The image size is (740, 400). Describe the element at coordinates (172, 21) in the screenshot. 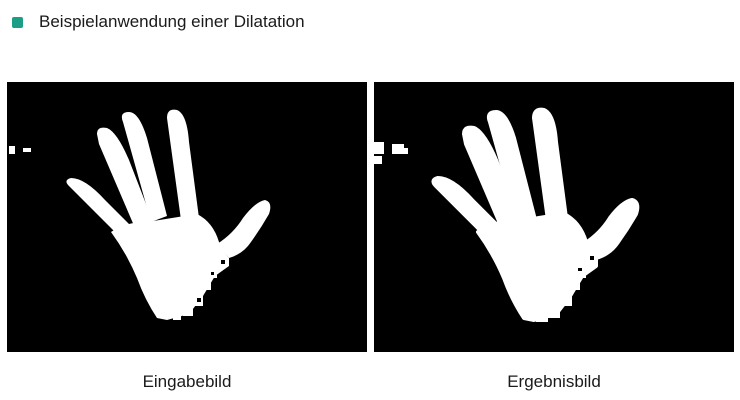

I see `slide-bullet-text: Beispielanwendung einer Dilatation` at that location.